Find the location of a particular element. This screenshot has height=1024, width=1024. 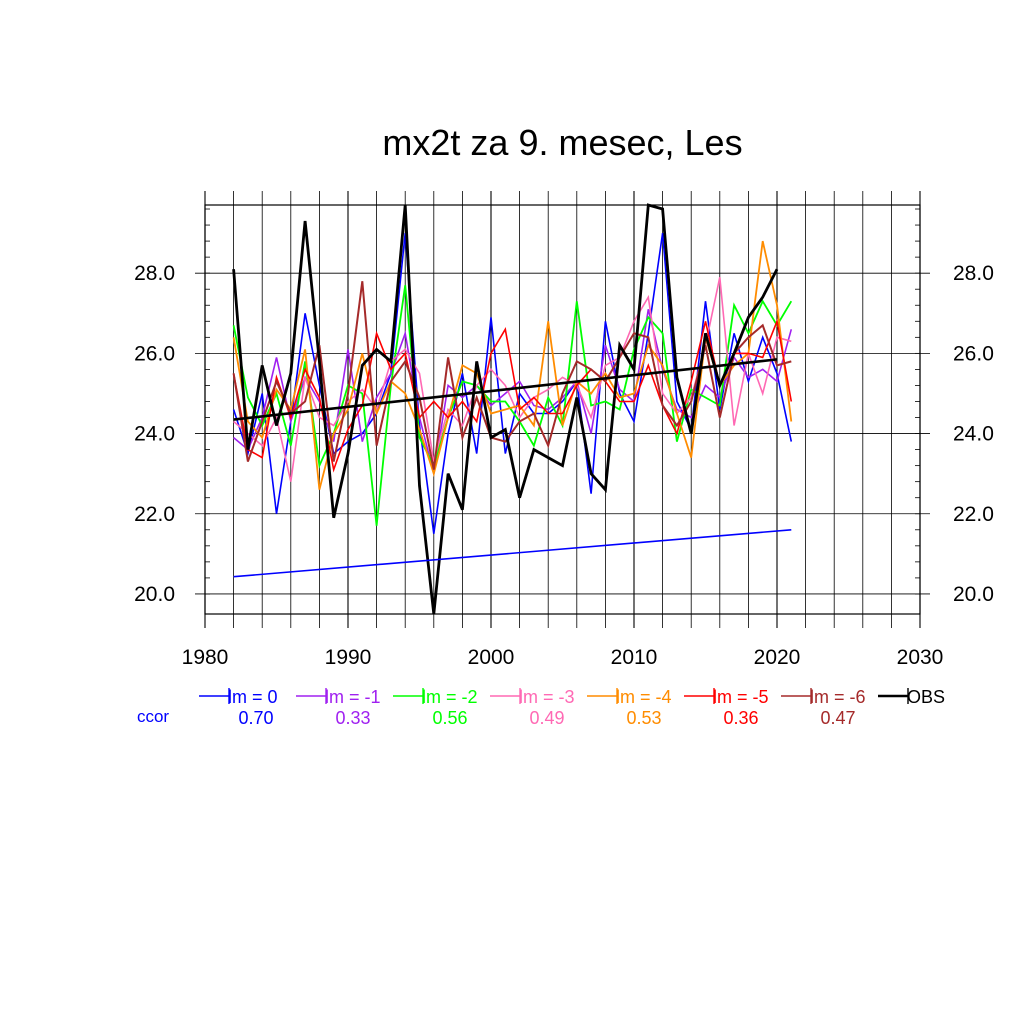

y-tick-label-left: 20.0 is located at coordinates (154, 594).